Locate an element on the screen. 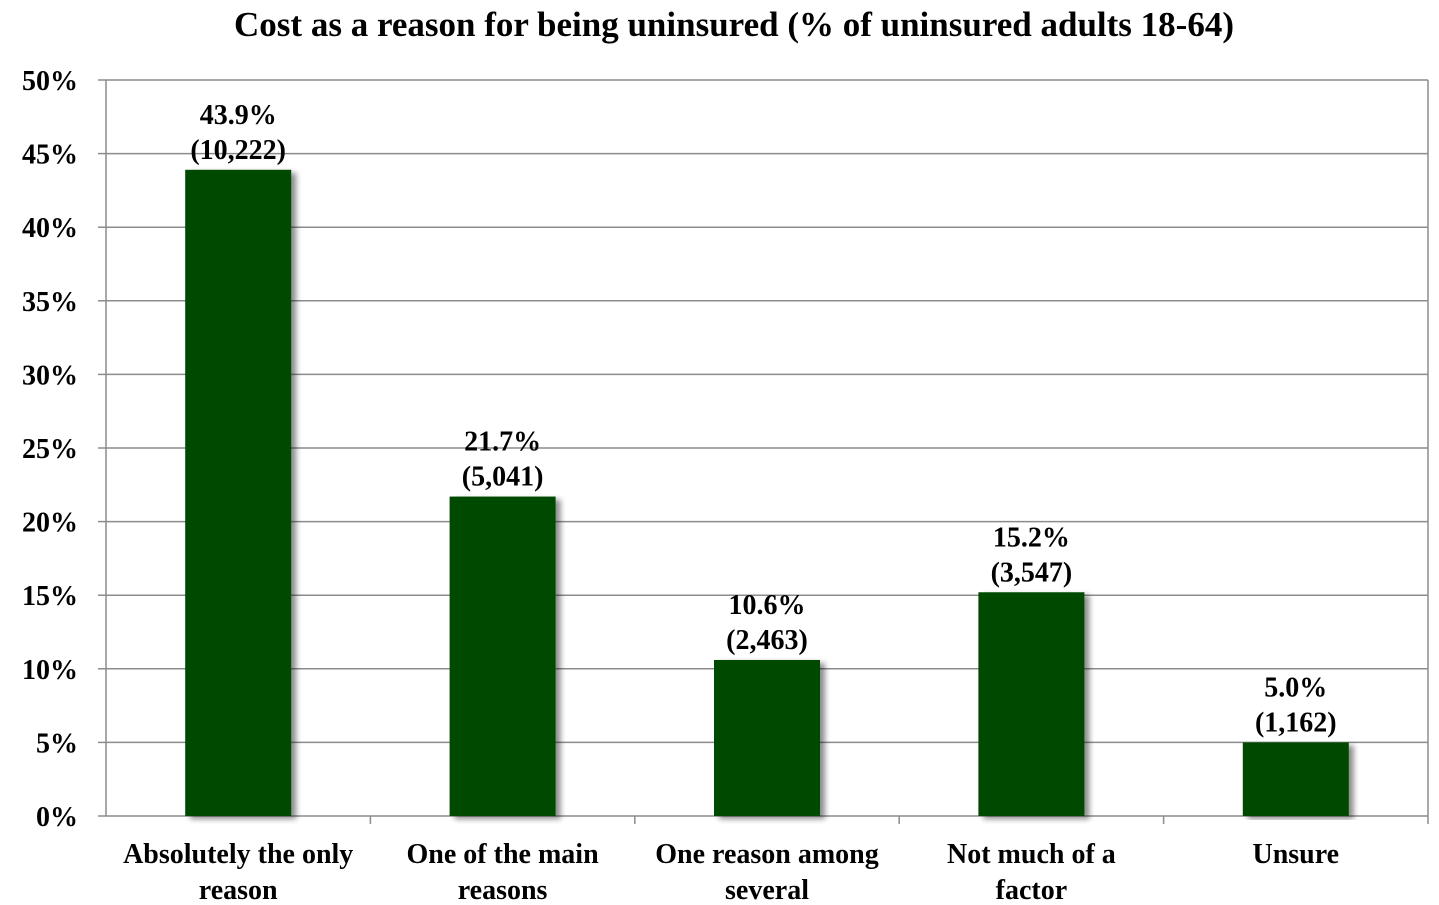 The height and width of the screenshot is (905, 1439). x-category-label: Not much of a is located at coordinates (1031, 854).